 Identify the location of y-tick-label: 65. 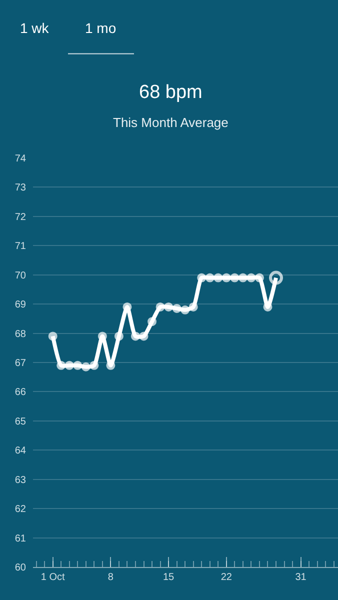
(20, 422).